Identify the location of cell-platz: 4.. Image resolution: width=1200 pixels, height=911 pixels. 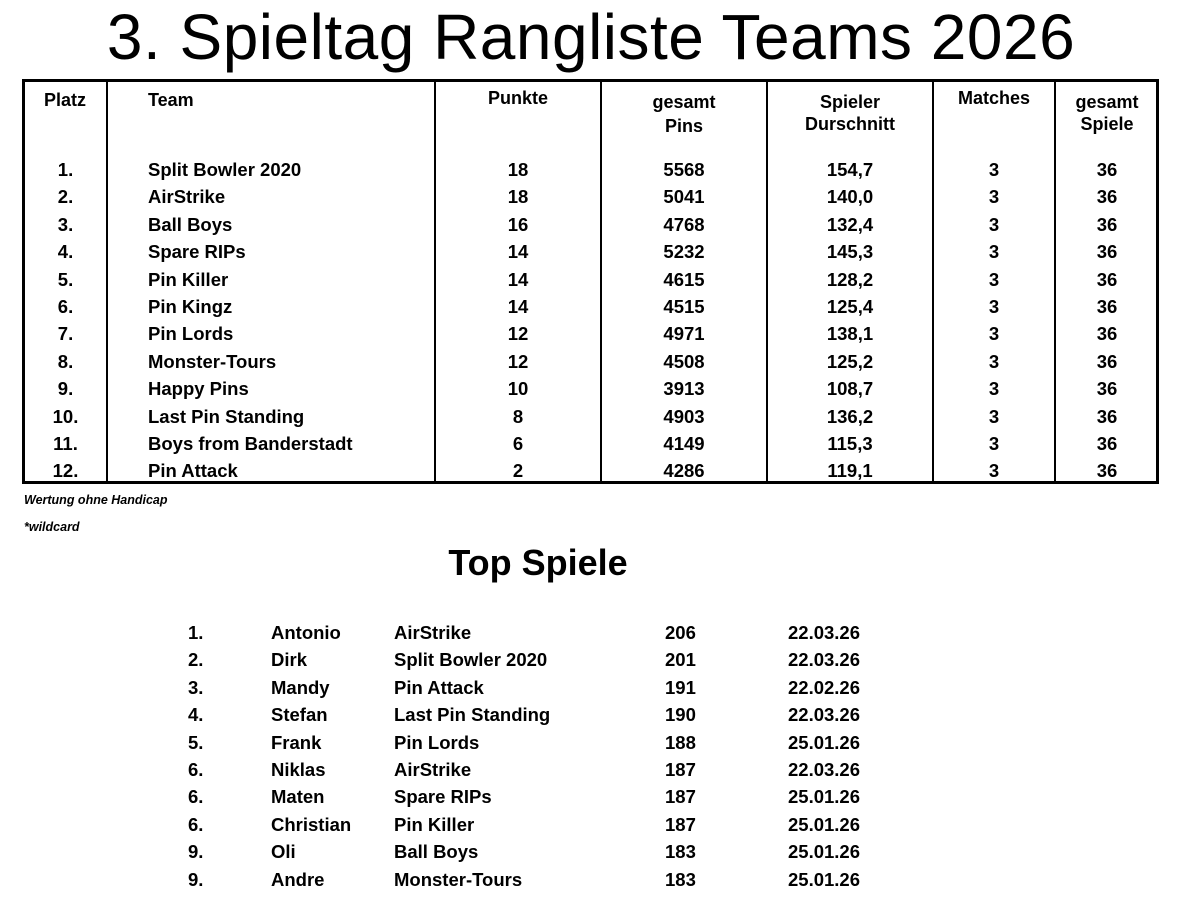
(65, 252).